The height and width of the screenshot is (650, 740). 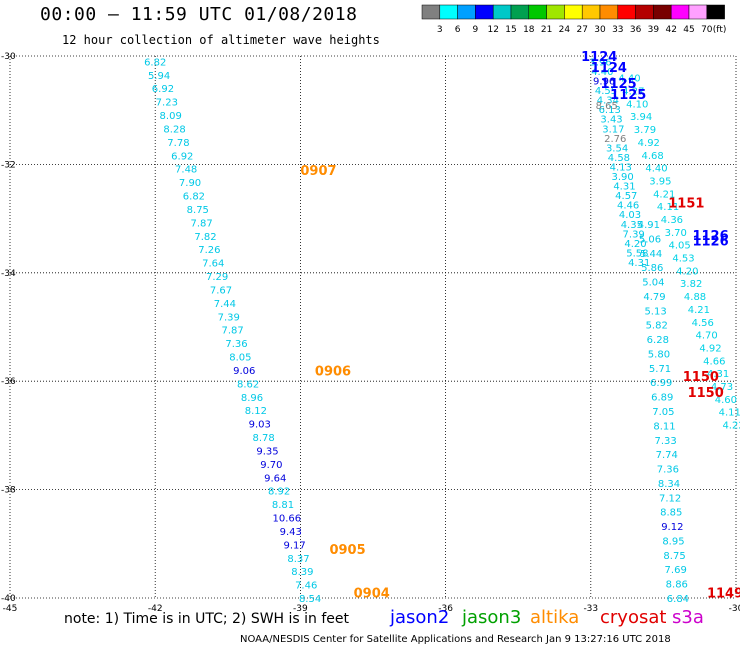 What do you see at coordinates (298, 559) in the screenshot?
I see `wave-height-label: 8.37` at bounding box center [298, 559].